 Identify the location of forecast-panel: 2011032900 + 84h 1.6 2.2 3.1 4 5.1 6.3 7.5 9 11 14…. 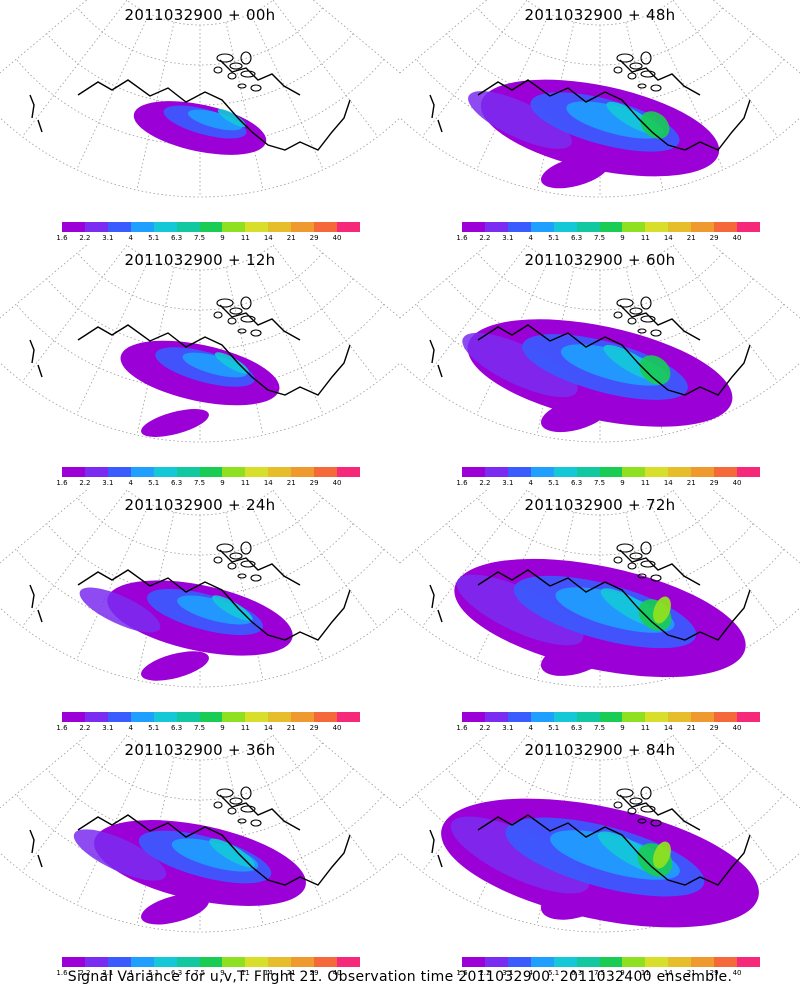
(600, 857).